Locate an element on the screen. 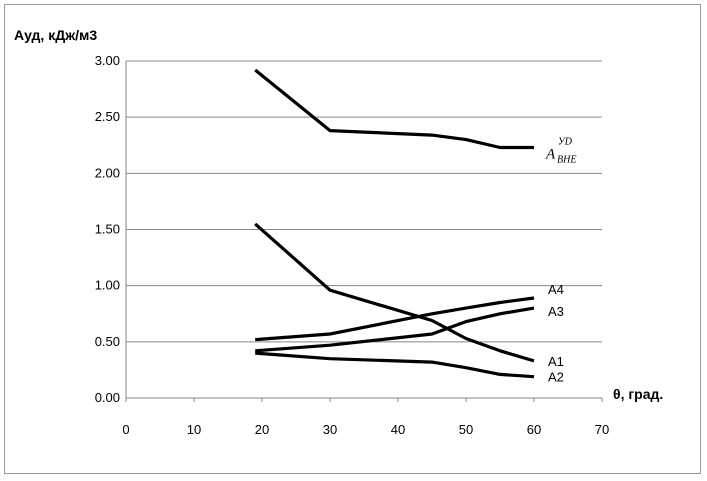 The width and height of the screenshot is (707, 481). x-tick-label: 0 is located at coordinates (125, 429).